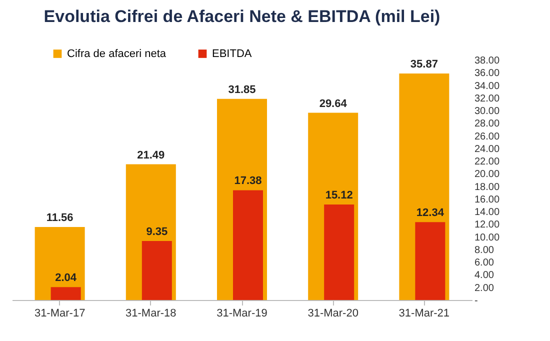 The height and width of the screenshot is (341, 550). Describe the element at coordinates (151, 314) in the screenshot. I see `x-tick-label: 31-Mar-18` at that location.